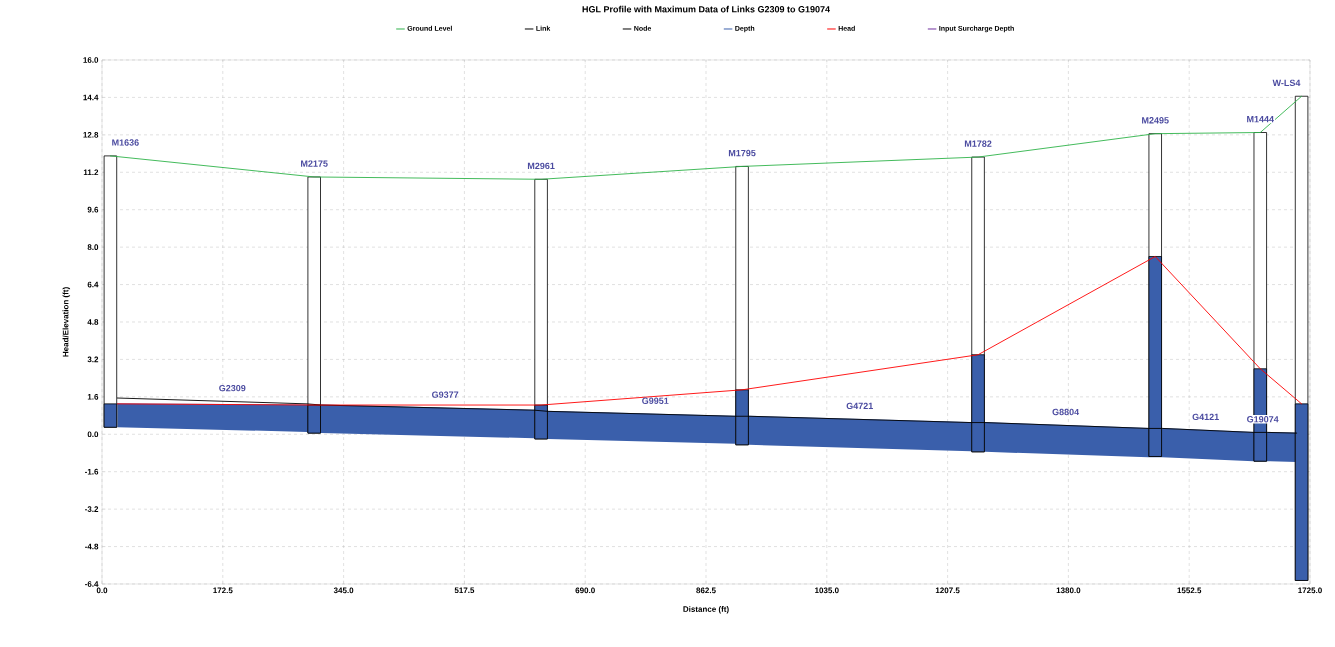 The width and height of the screenshot is (1335, 647). Describe the element at coordinates (706, 137) in the screenshot. I see `line-series` at that location.